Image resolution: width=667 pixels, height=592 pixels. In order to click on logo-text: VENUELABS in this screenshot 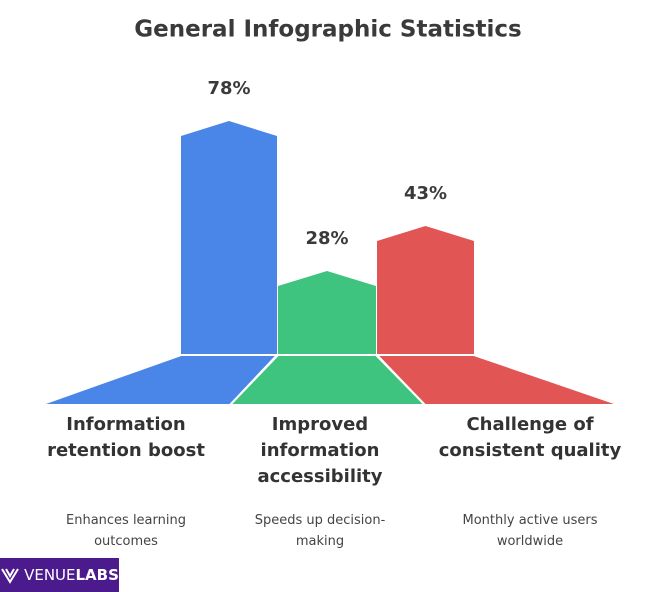, I will do `click(71, 575)`.